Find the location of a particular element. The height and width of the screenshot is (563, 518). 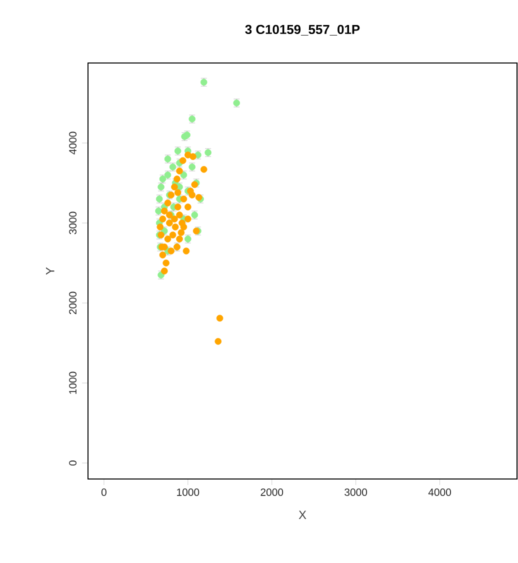

x-tick-label: 3000 is located at coordinates (356, 492).